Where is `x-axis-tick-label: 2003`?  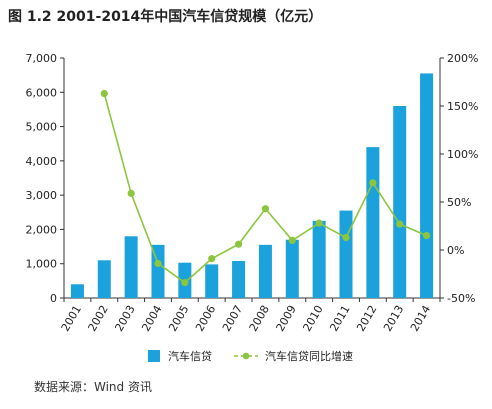
x-axis-tick-label: 2003 is located at coordinates (124, 318).